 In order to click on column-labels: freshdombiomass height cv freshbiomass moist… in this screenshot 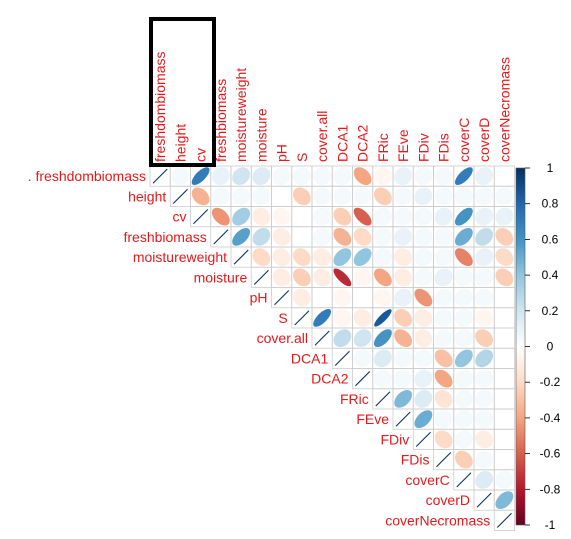, I will do `click(332, 107)`.